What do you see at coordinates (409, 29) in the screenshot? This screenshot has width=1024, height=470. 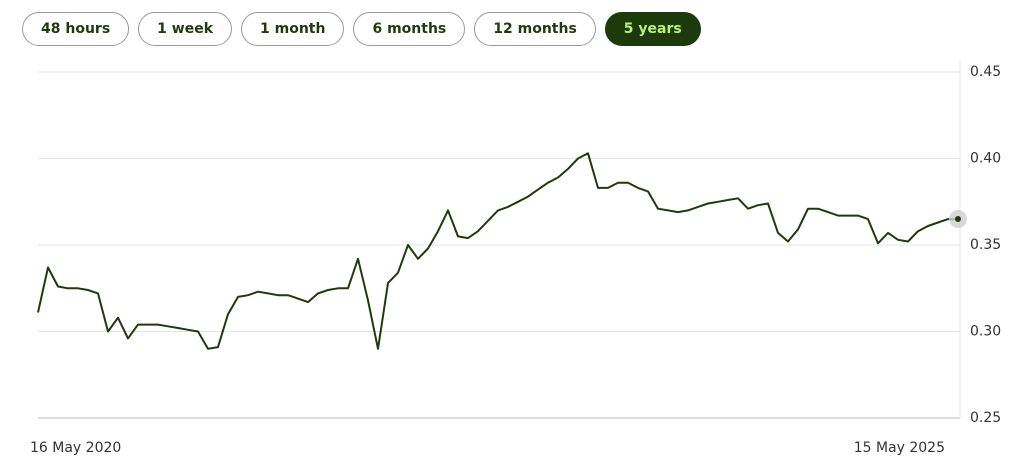 I see `range-tab: 6 months` at bounding box center [409, 29].